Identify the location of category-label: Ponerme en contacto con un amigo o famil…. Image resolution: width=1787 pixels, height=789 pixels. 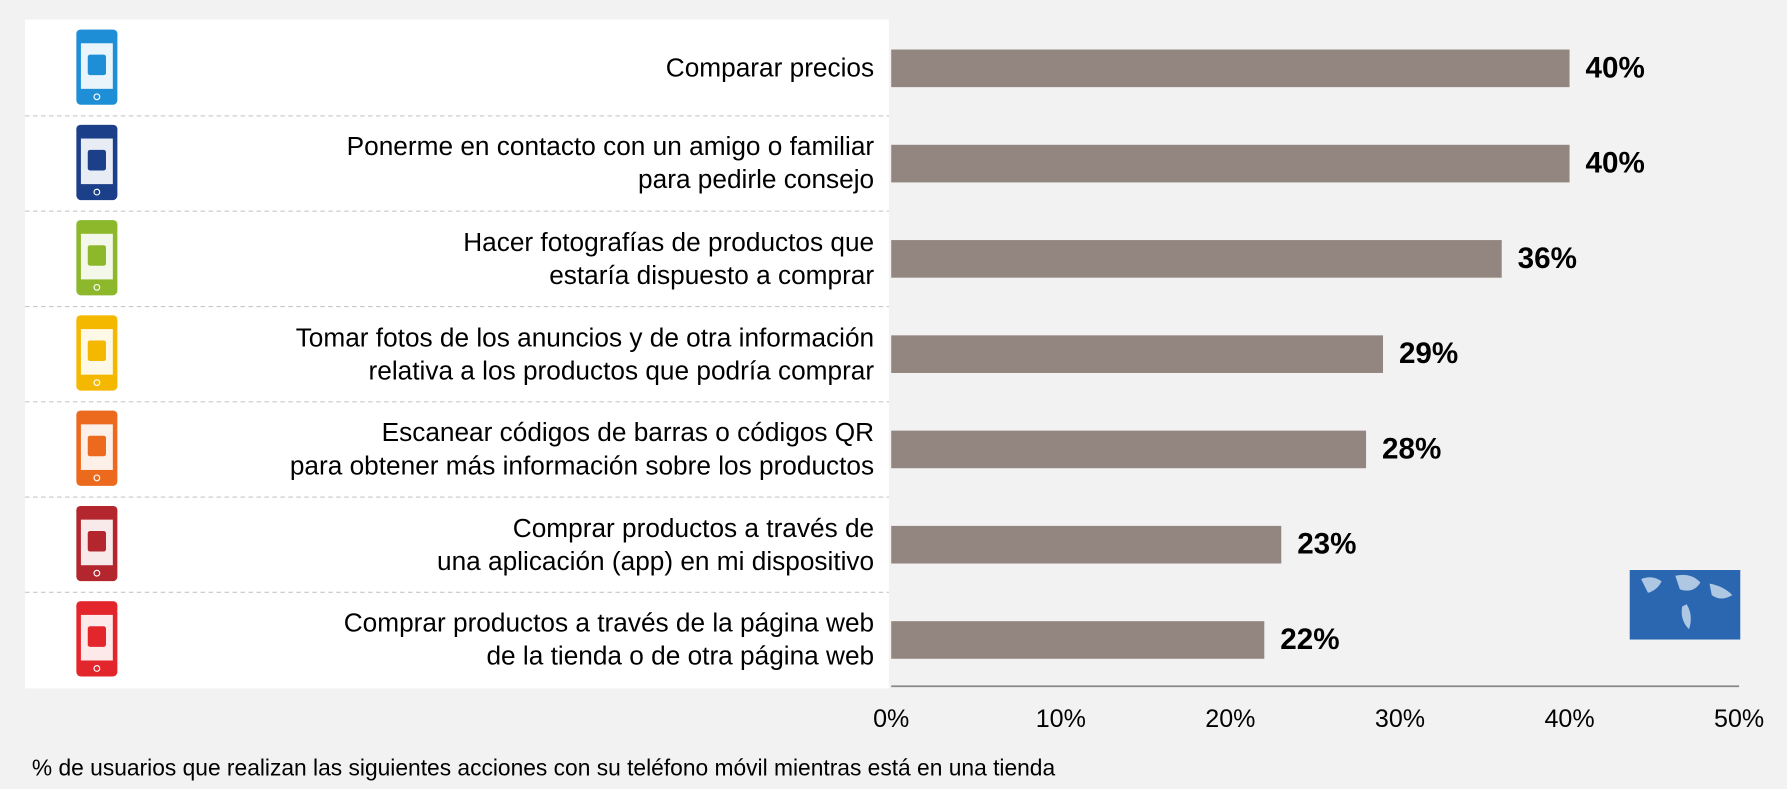
(610, 163).